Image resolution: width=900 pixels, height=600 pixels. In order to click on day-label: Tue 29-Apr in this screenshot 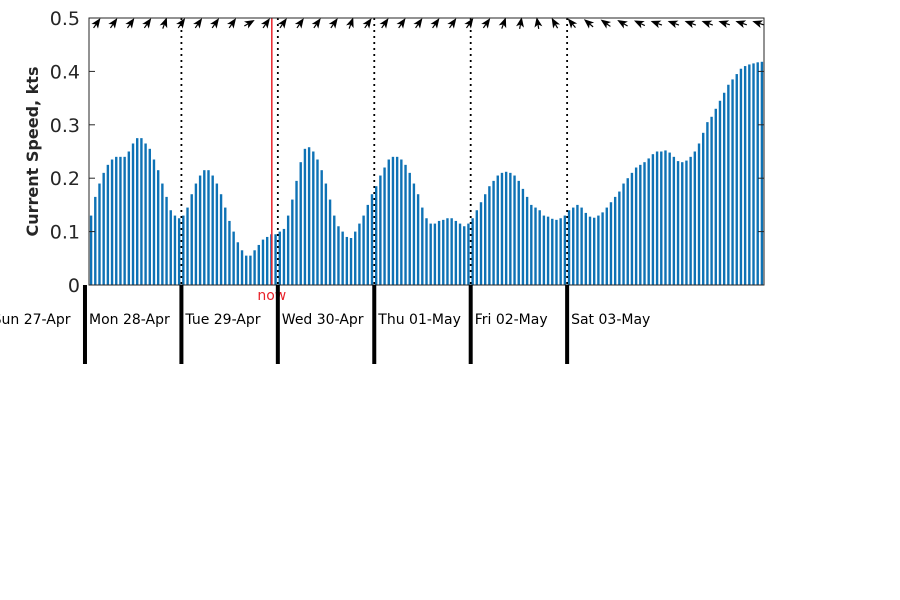, I will do `click(222, 320)`.